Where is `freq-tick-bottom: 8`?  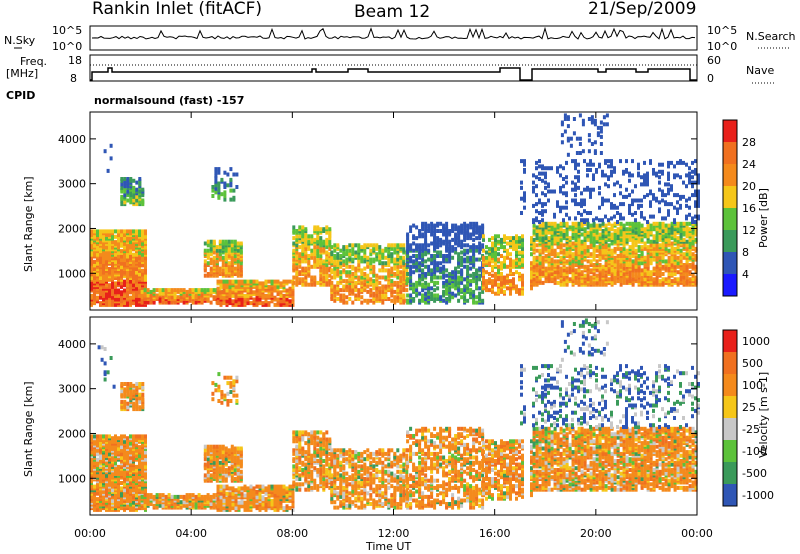
freq-tick-bottom: 8 is located at coordinates (73, 78).